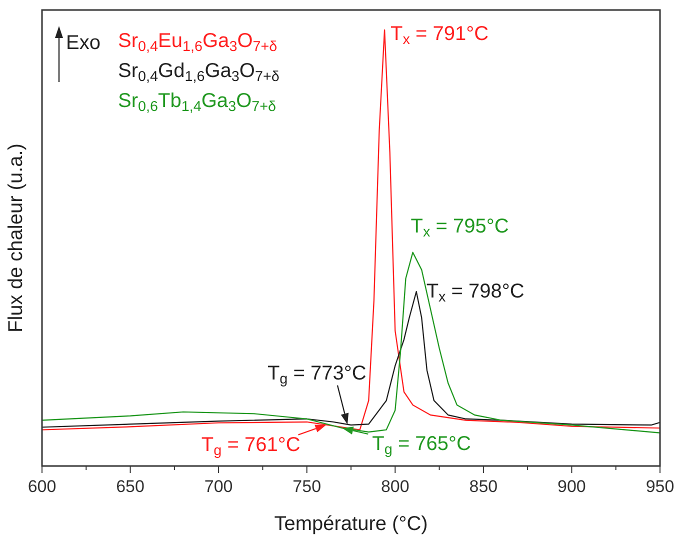 The height and width of the screenshot is (539, 678). What do you see at coordinates (199, 72) in the screenshot?
I see `text: Sr$_{0,4}$Gd$_{1,6}$Ga$_{3}$O$_{7+δ}$` at bounding box center [199, 72].